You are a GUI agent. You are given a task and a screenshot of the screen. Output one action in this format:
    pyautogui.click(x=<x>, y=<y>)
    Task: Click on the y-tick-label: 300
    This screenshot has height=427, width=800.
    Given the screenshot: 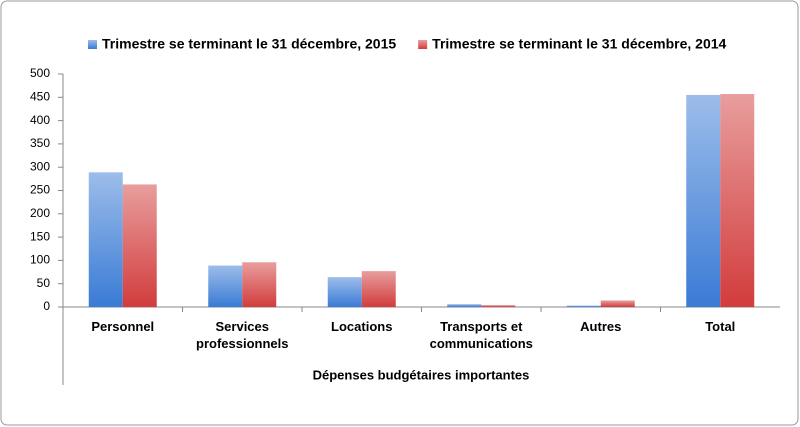 What is the action you would take?
    pyautogui.click(x=40, y=166)
    